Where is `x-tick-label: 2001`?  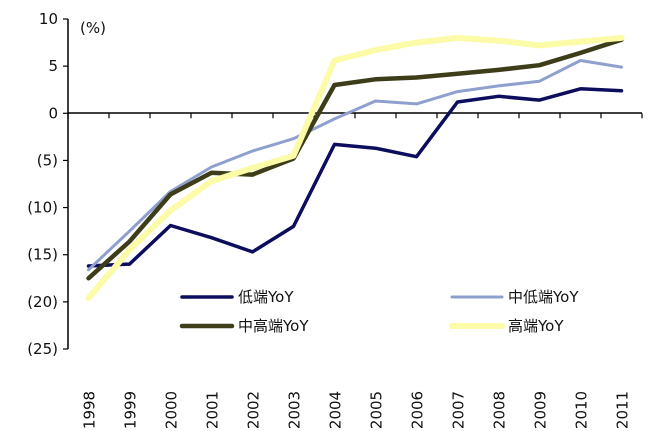 x-tick-label: 2001 is located at coordinates (213, 410).